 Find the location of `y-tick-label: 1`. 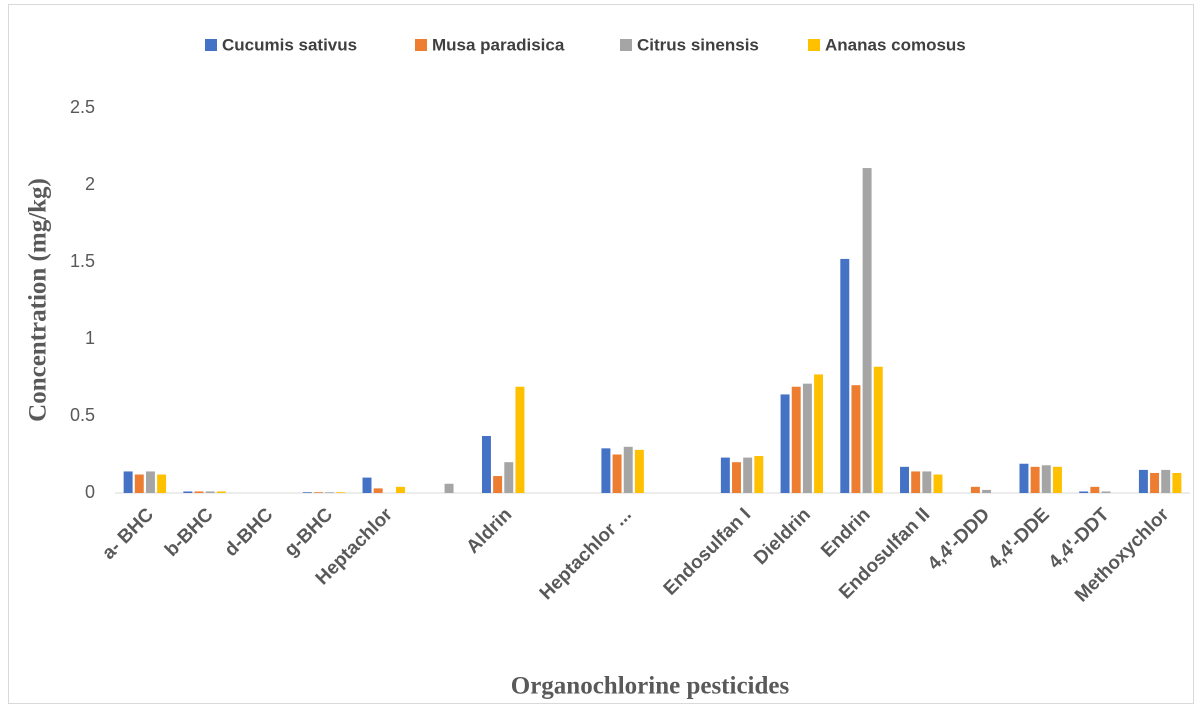

y-tick-label: 1 is located at coordinates (90, 338).